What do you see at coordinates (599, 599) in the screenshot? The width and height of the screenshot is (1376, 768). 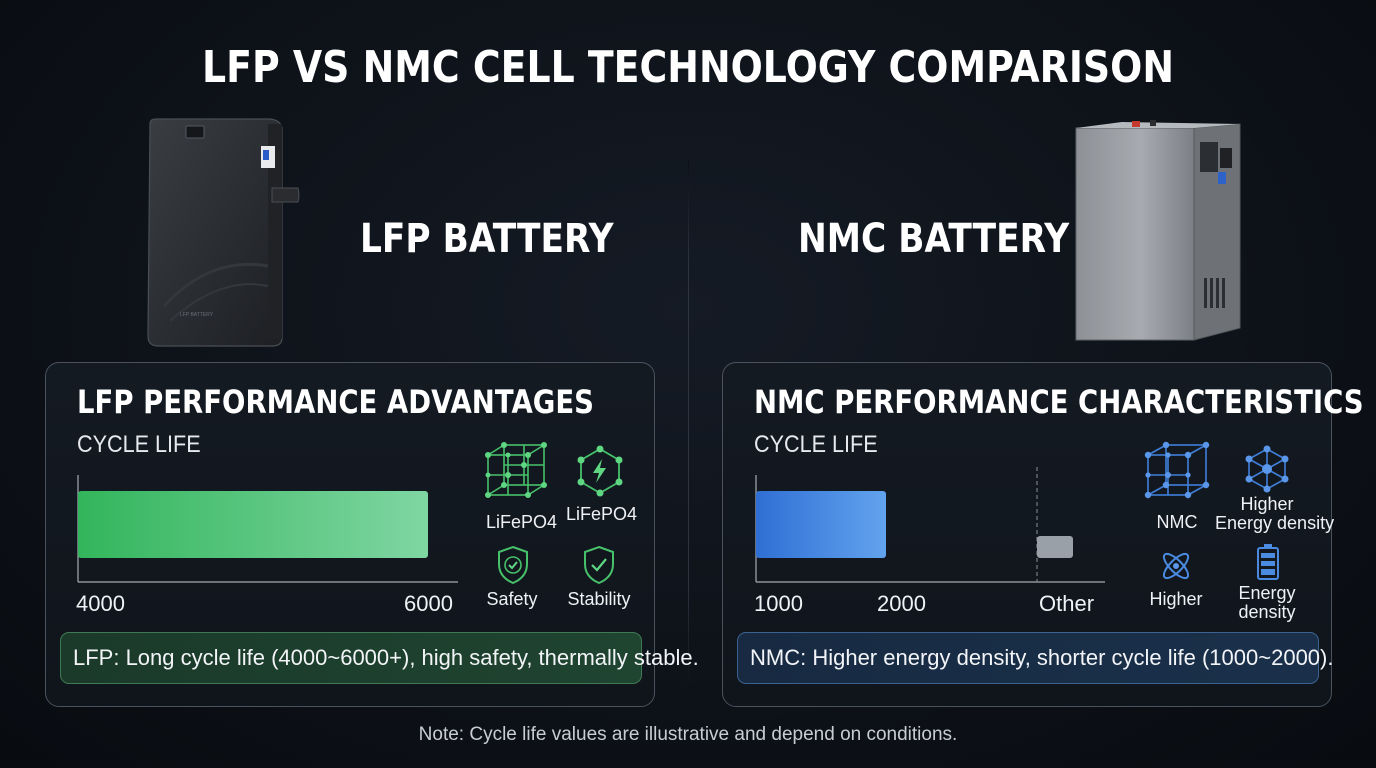 I see `lfp-icon-label-4: Stability` at bounding box center [599, 599].